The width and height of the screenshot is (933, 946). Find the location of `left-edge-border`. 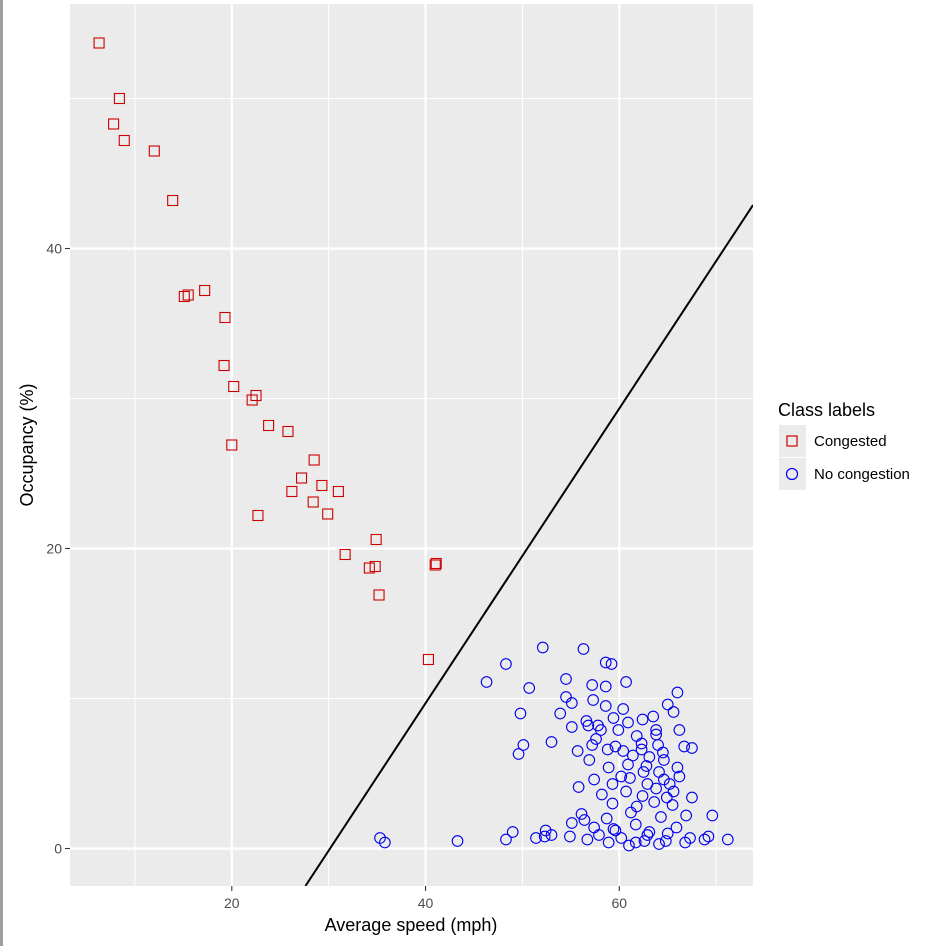

left-edge-border is located at coordinates (1, 473).